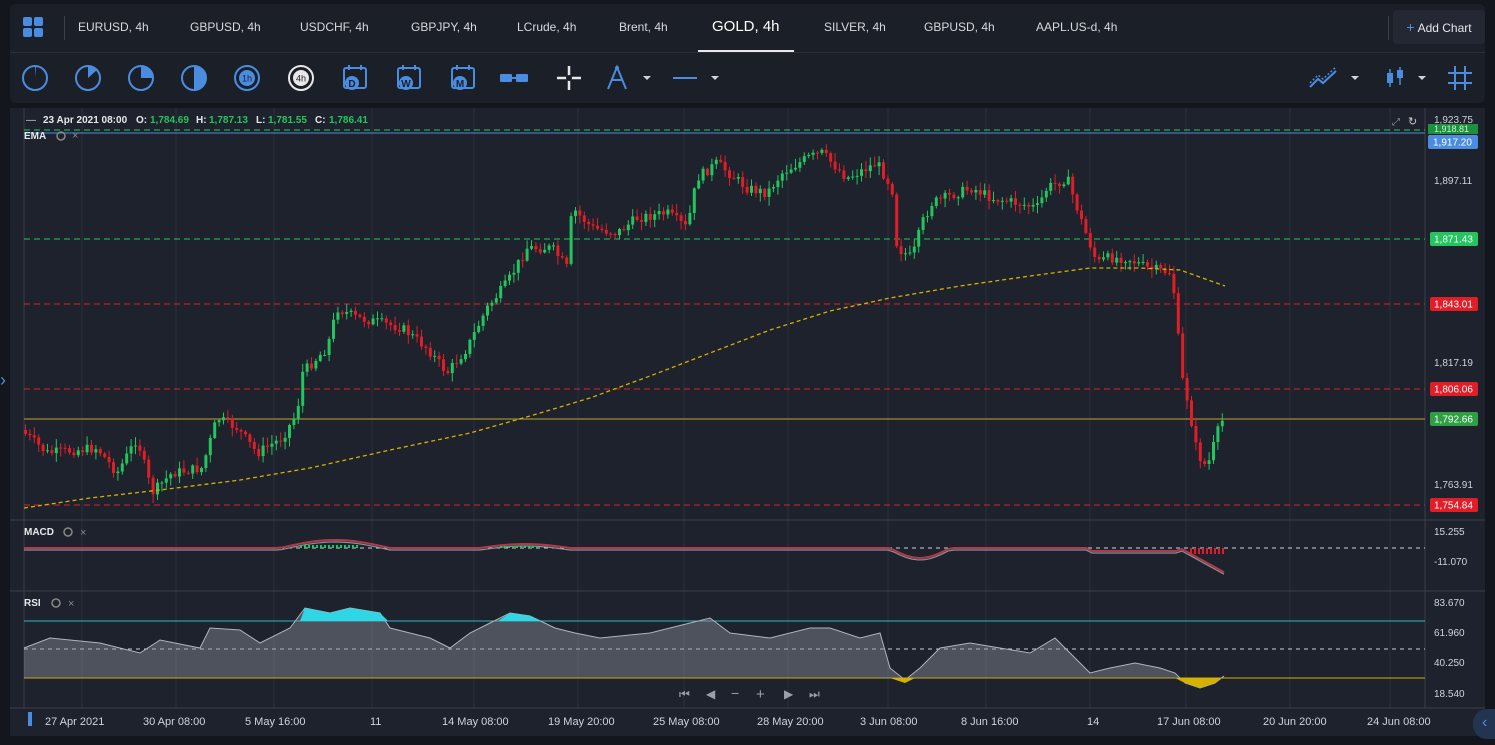 The image size is (1495, 745). I want to click on go-end-icon: ⏭, so click(814, 694).